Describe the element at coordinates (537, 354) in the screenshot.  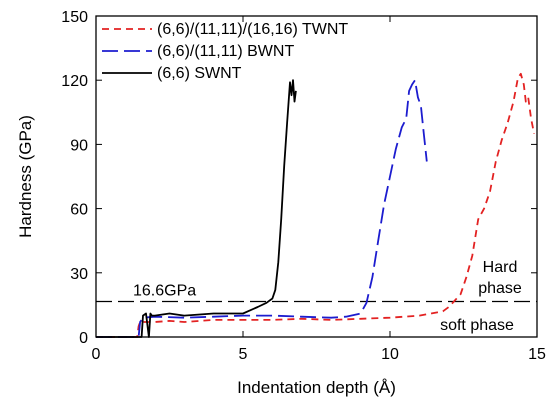
I see `x-tick-label: 15` at that location.